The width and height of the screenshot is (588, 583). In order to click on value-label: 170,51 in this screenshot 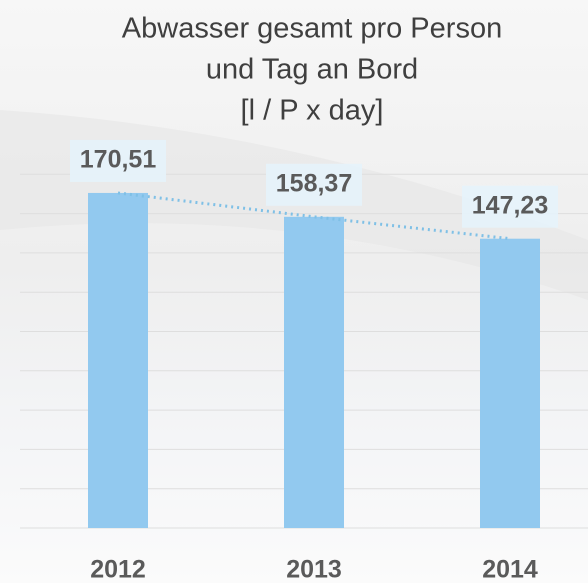, I will do `click(118, 160)`.